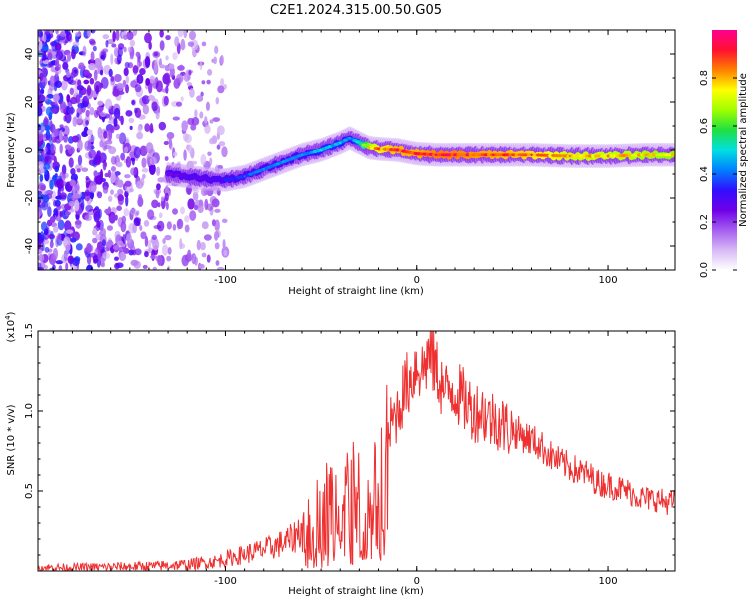  Describe the element at coordinates (11, 439) in the screenshot. I see `snr-y-axis-label: SNR (10 * v/v)` at that location.